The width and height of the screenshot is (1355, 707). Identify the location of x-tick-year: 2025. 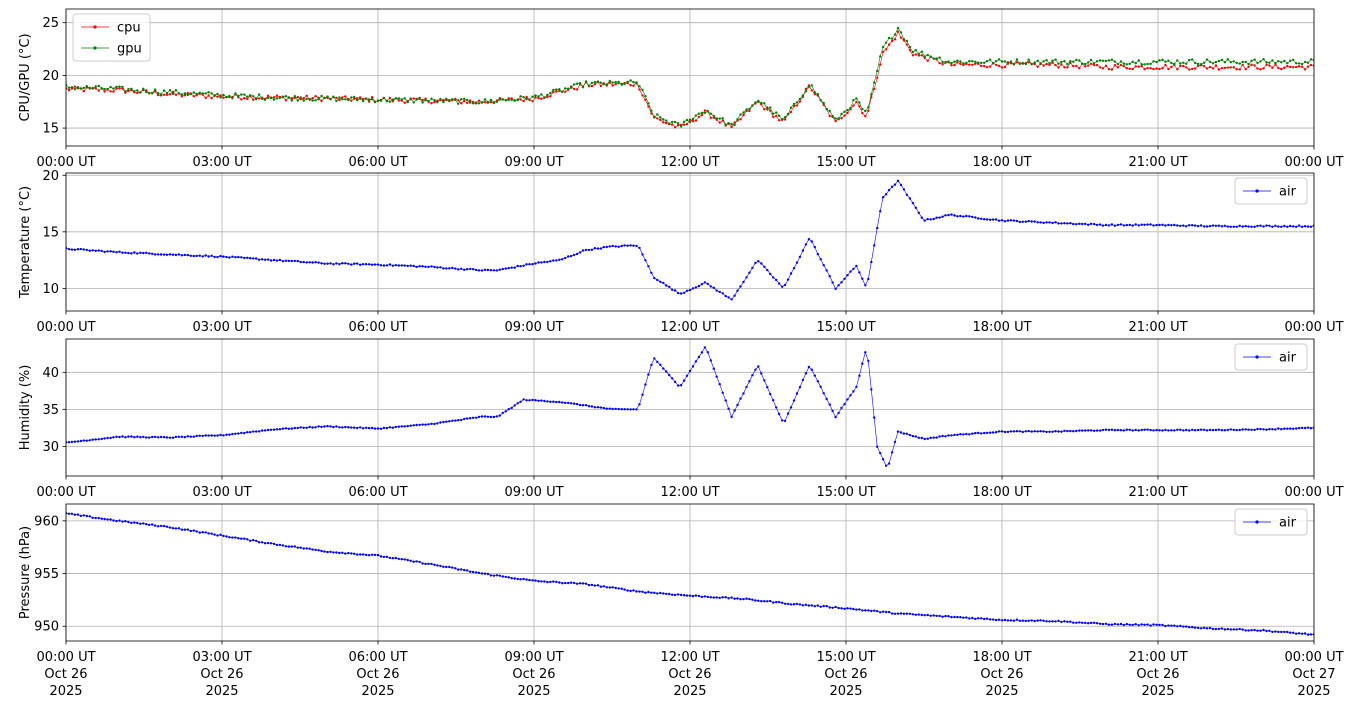
(533, 691).